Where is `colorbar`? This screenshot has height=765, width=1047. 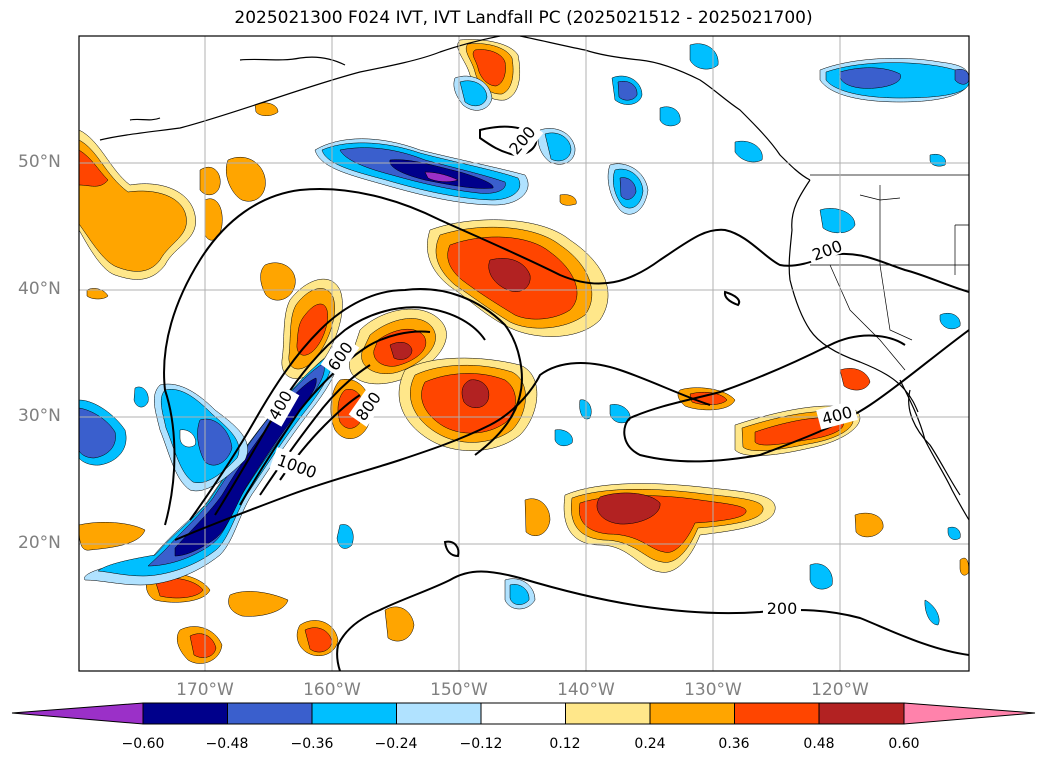
colorbar is located at coordinates (523, 713).